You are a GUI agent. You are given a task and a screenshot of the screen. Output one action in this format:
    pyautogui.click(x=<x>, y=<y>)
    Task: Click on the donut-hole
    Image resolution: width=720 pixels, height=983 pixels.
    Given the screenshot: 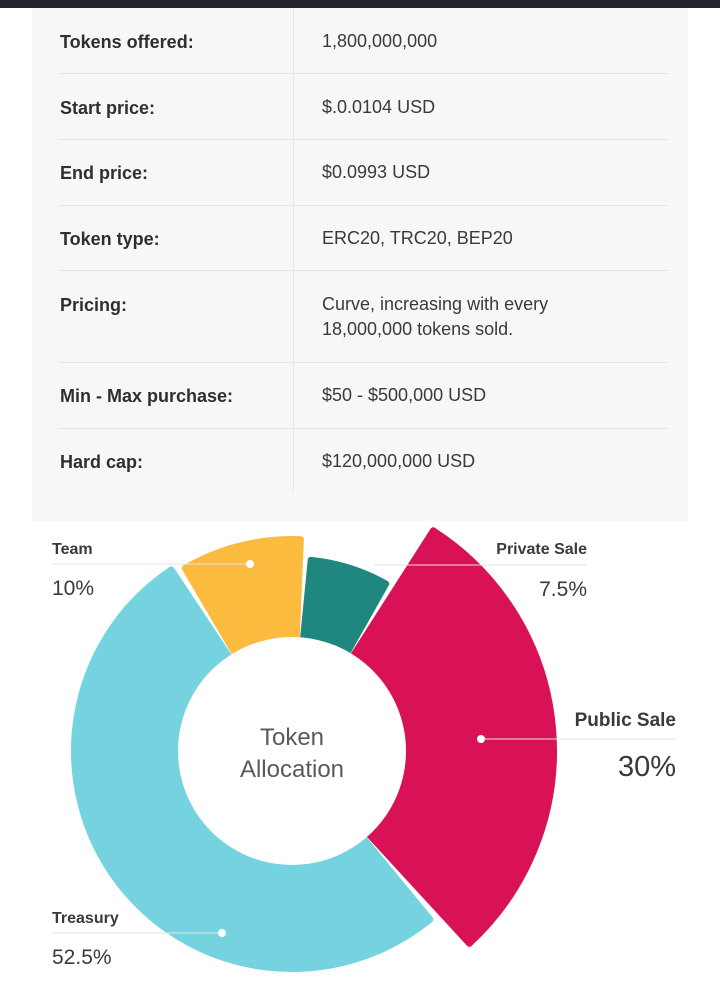 What is the action you would take?
    pyautogui.click(x=292, y=751)
    